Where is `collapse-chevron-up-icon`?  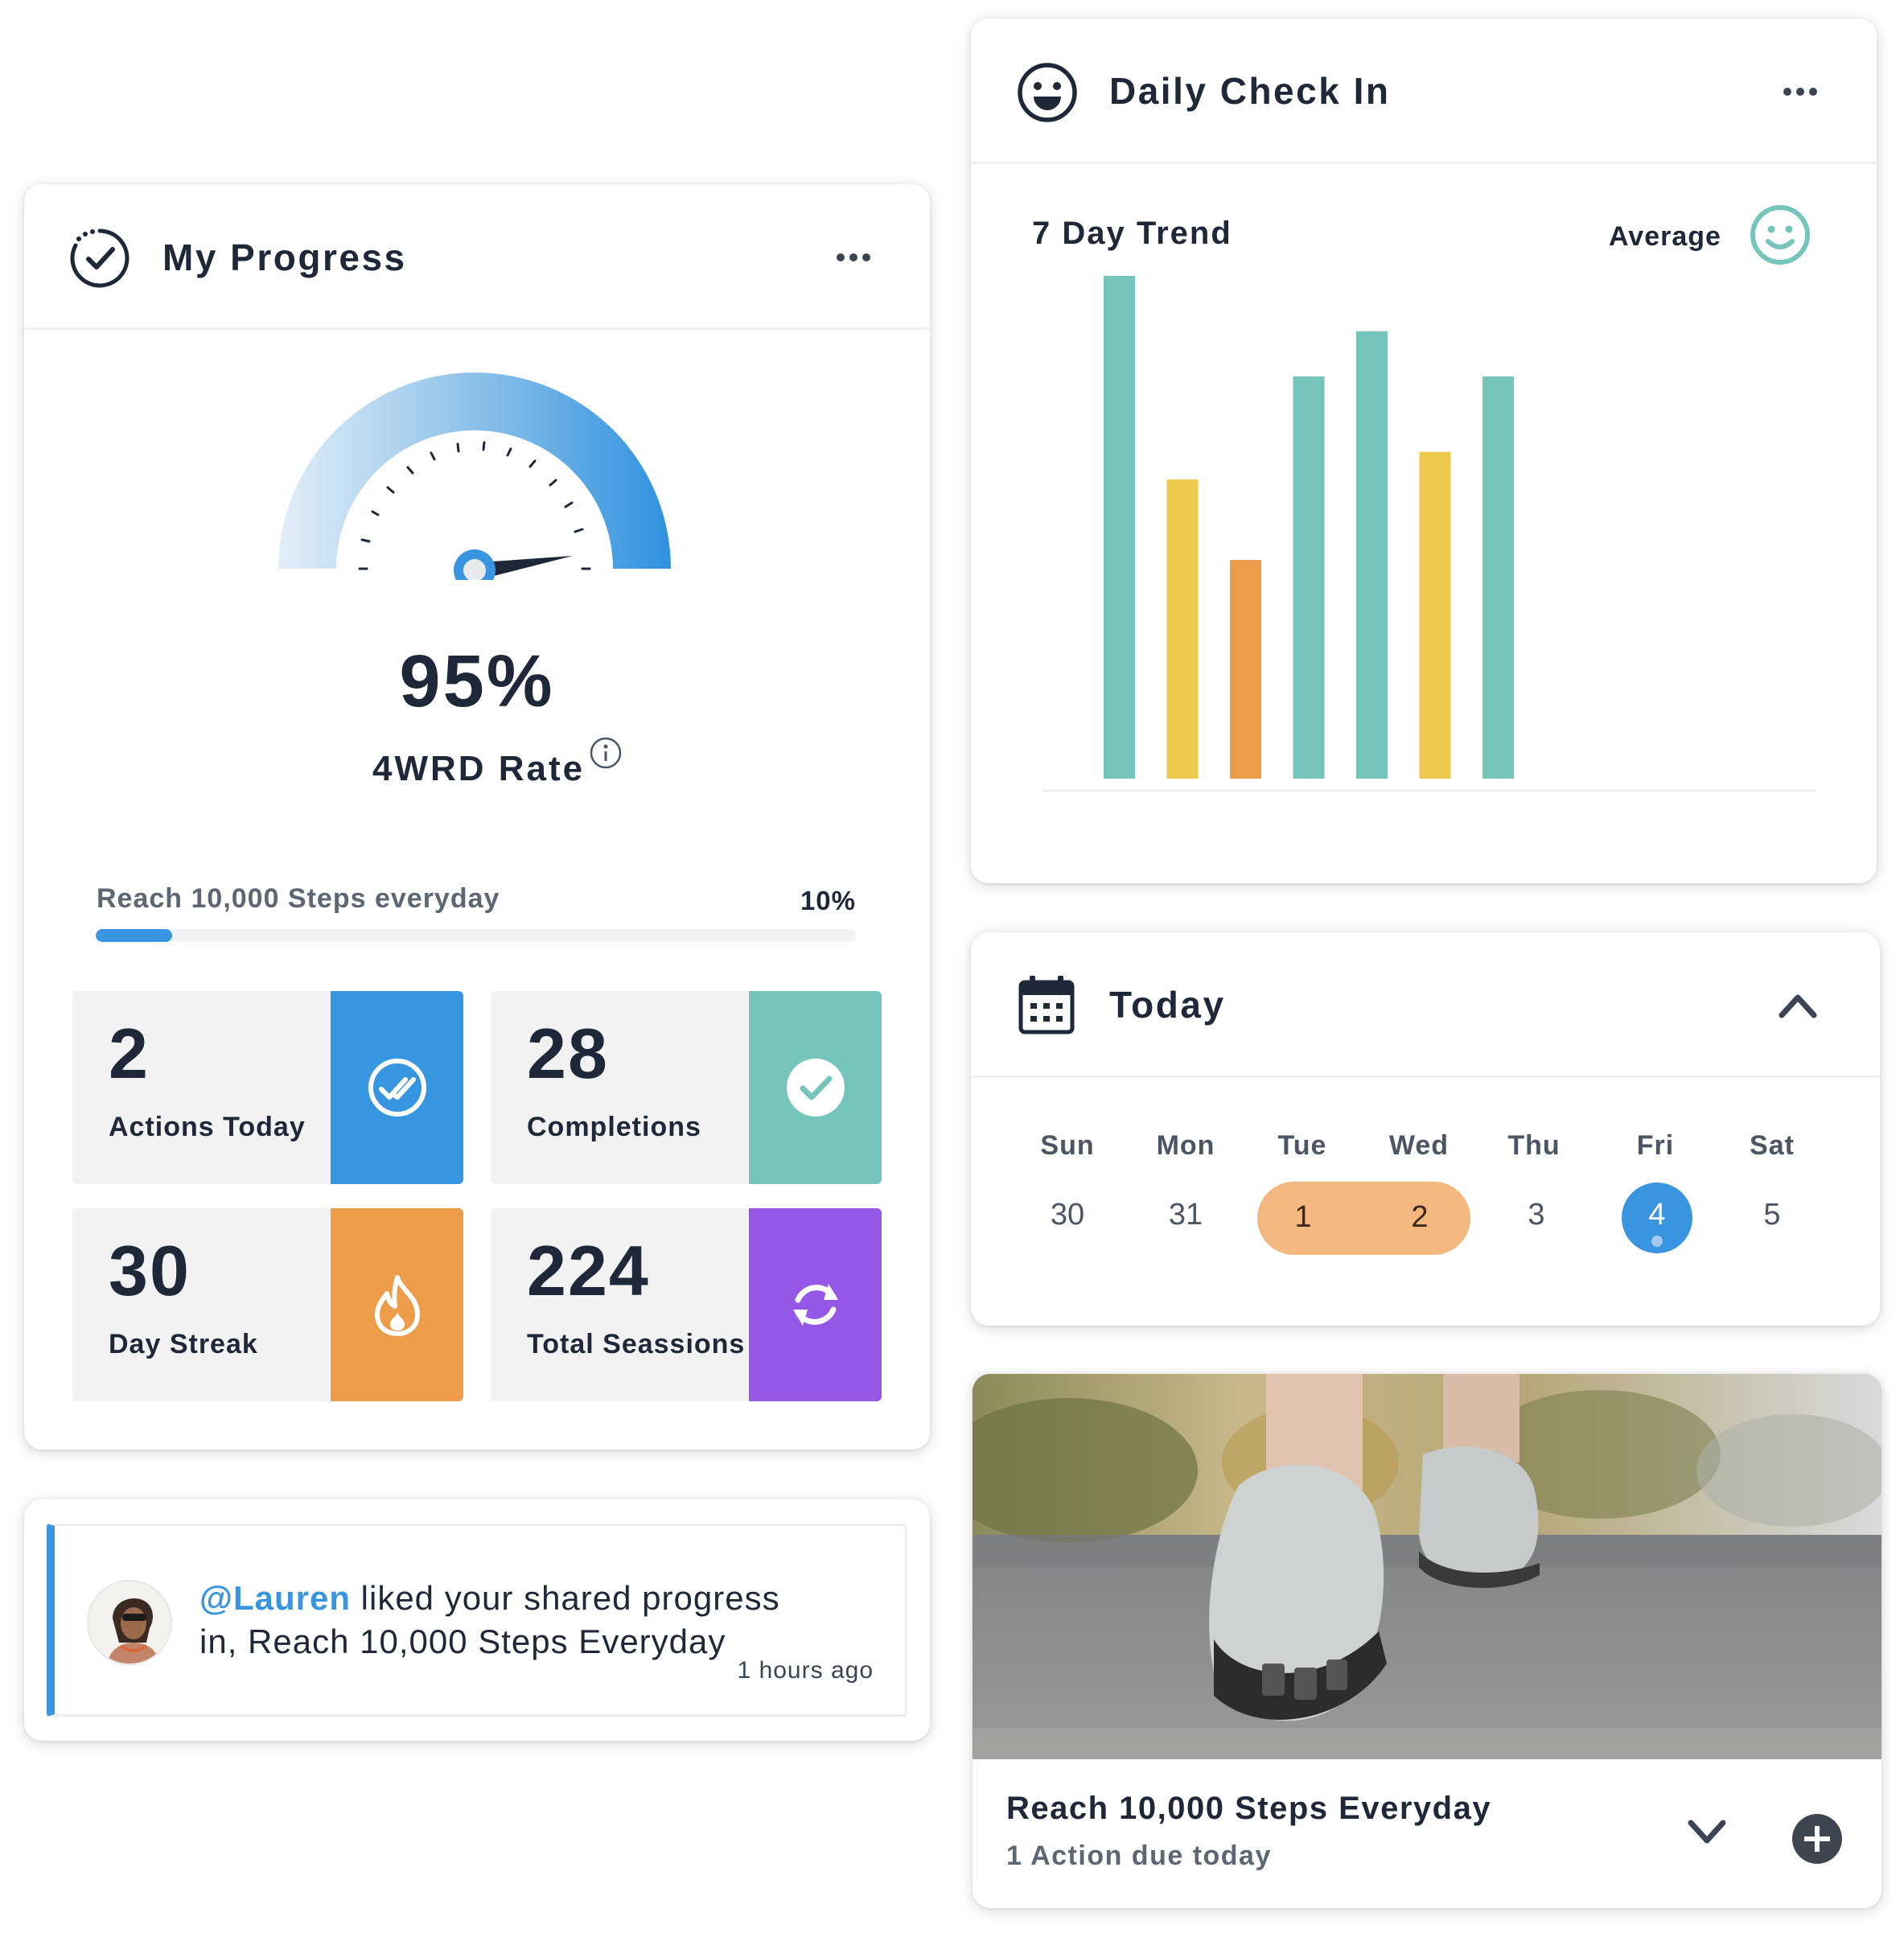
collapse-chevron-up-icon is located at coordinates (1798, 1007).